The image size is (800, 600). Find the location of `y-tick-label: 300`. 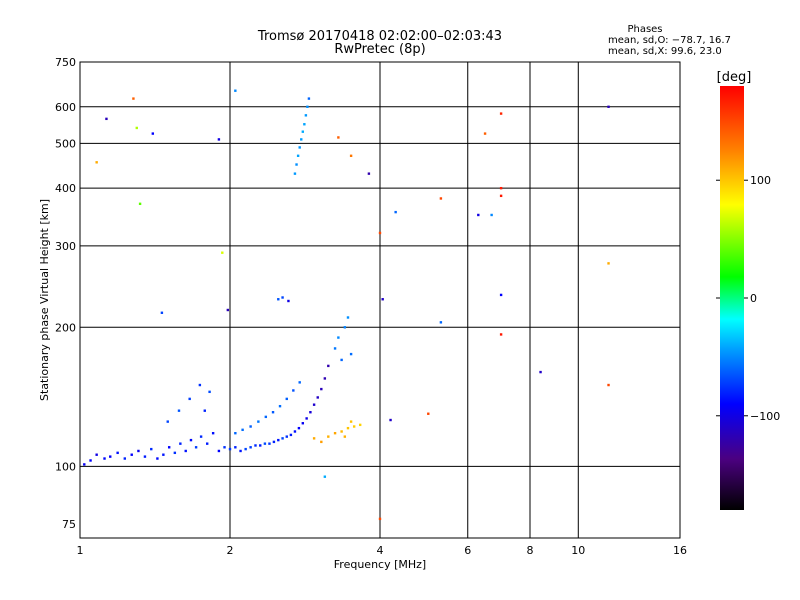

y-tick-label: 300 is located at coordinates (65, 246).